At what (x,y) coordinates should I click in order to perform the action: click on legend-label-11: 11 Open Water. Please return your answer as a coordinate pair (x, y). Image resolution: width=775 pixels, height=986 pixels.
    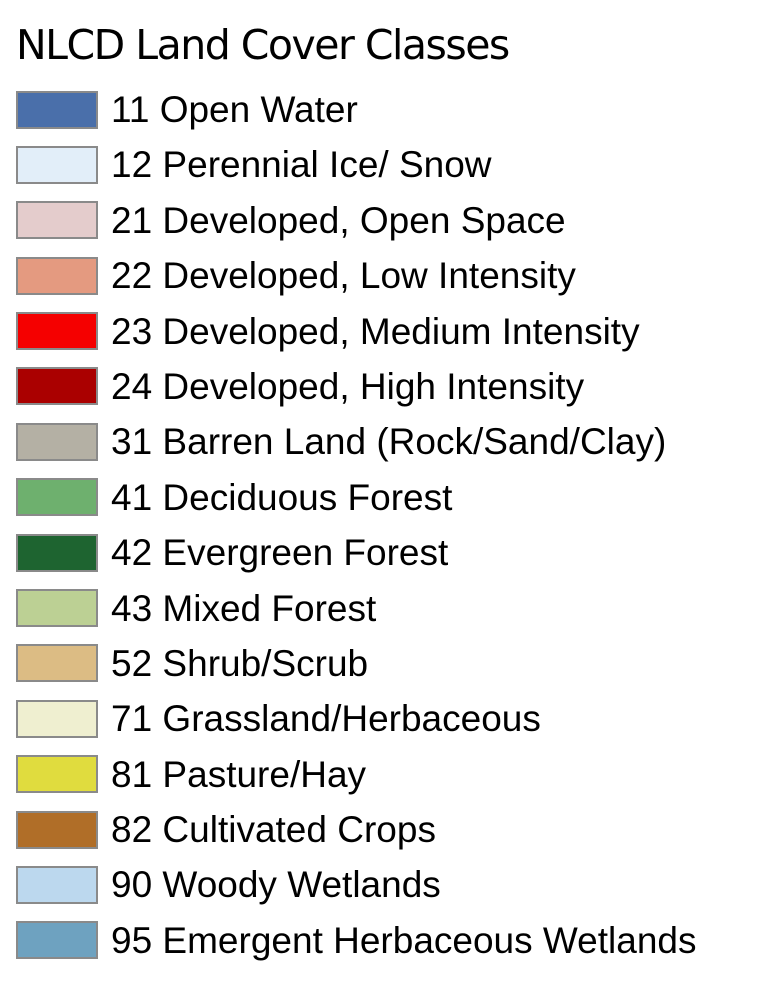
    Looking at the image, I should click on (234, 109).